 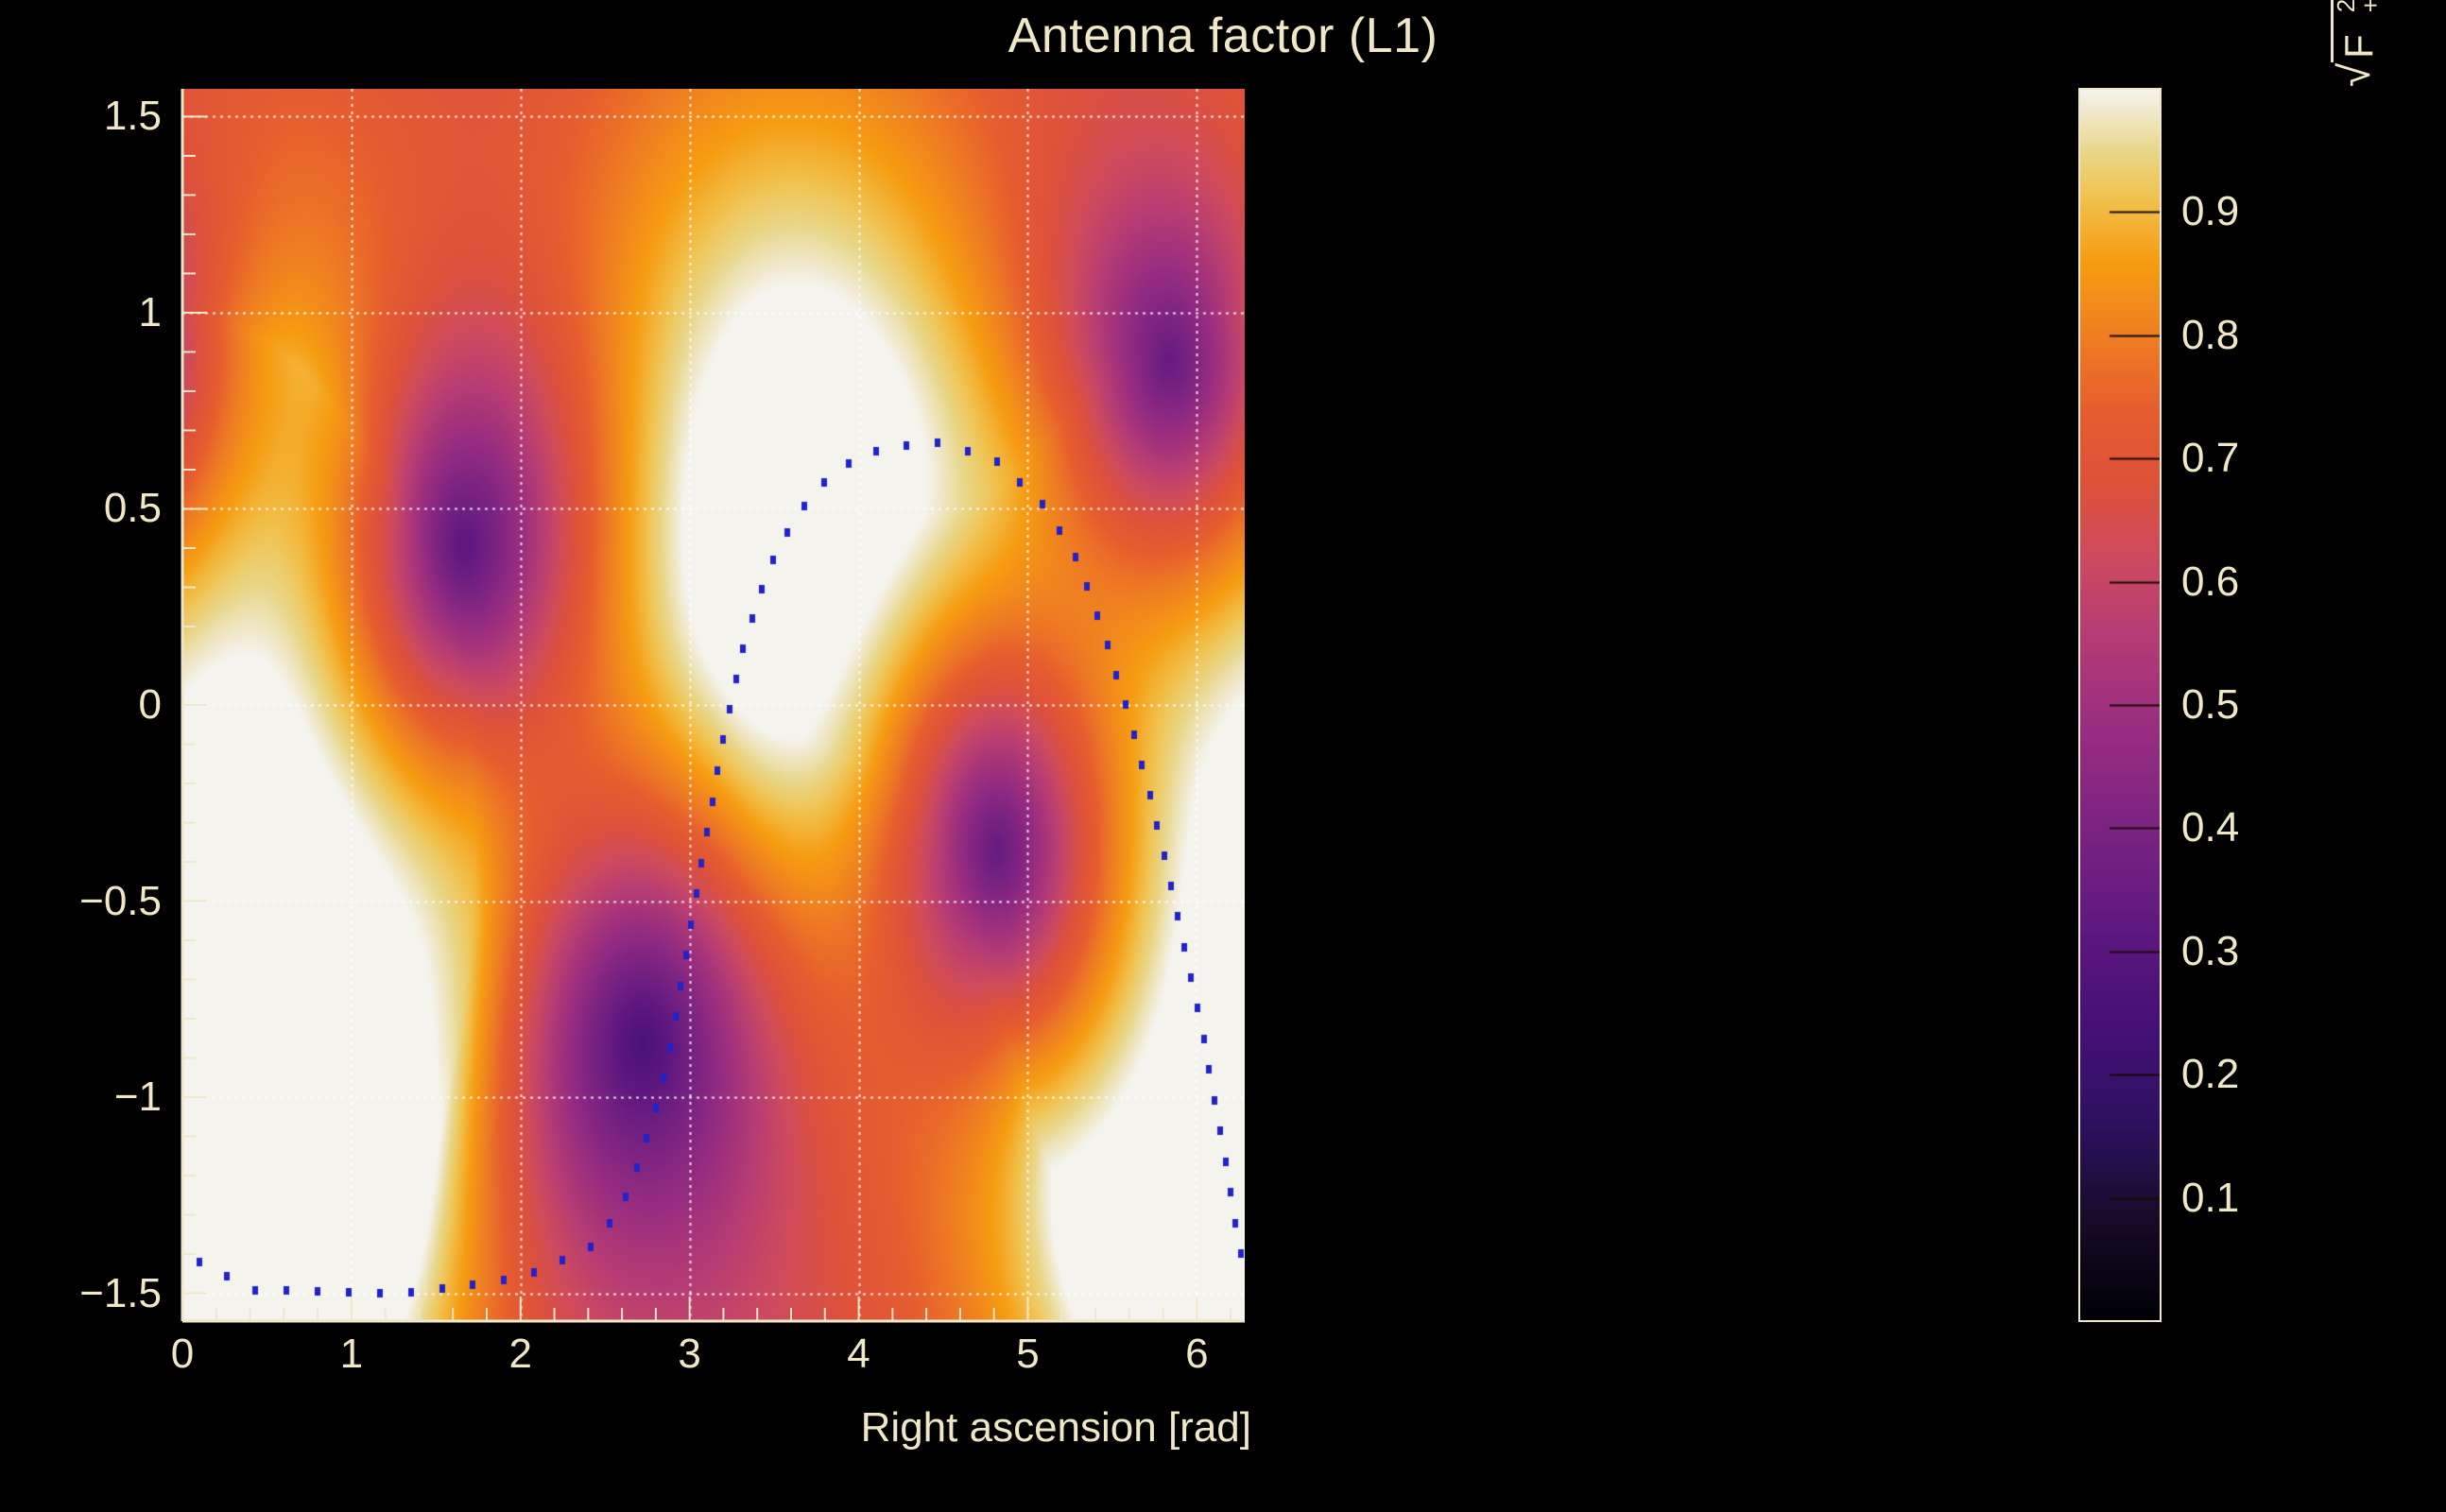 I want to click on z-tick-label: 0.7, so click(x=2210, y=458).